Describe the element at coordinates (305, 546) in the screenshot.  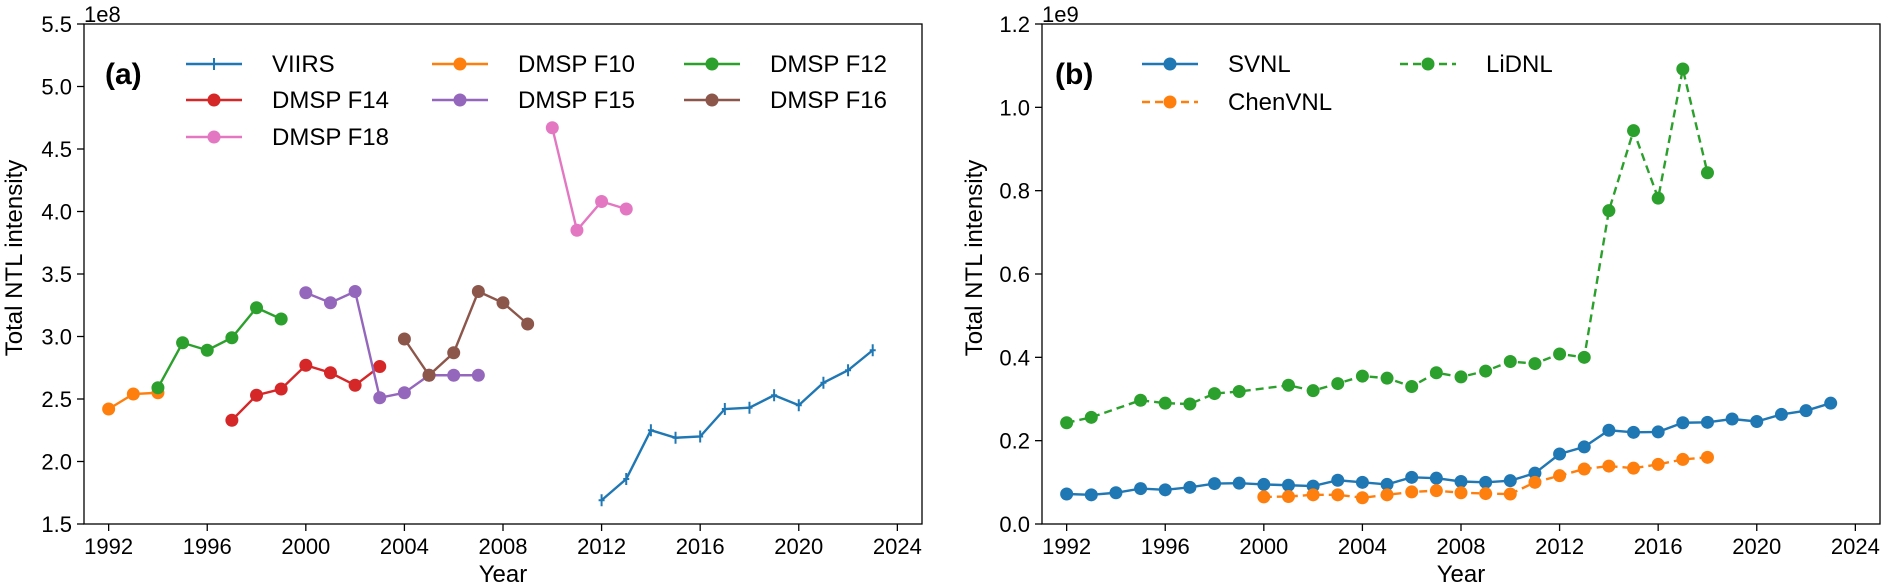
I see `x-tick-label: 2000` at that location.